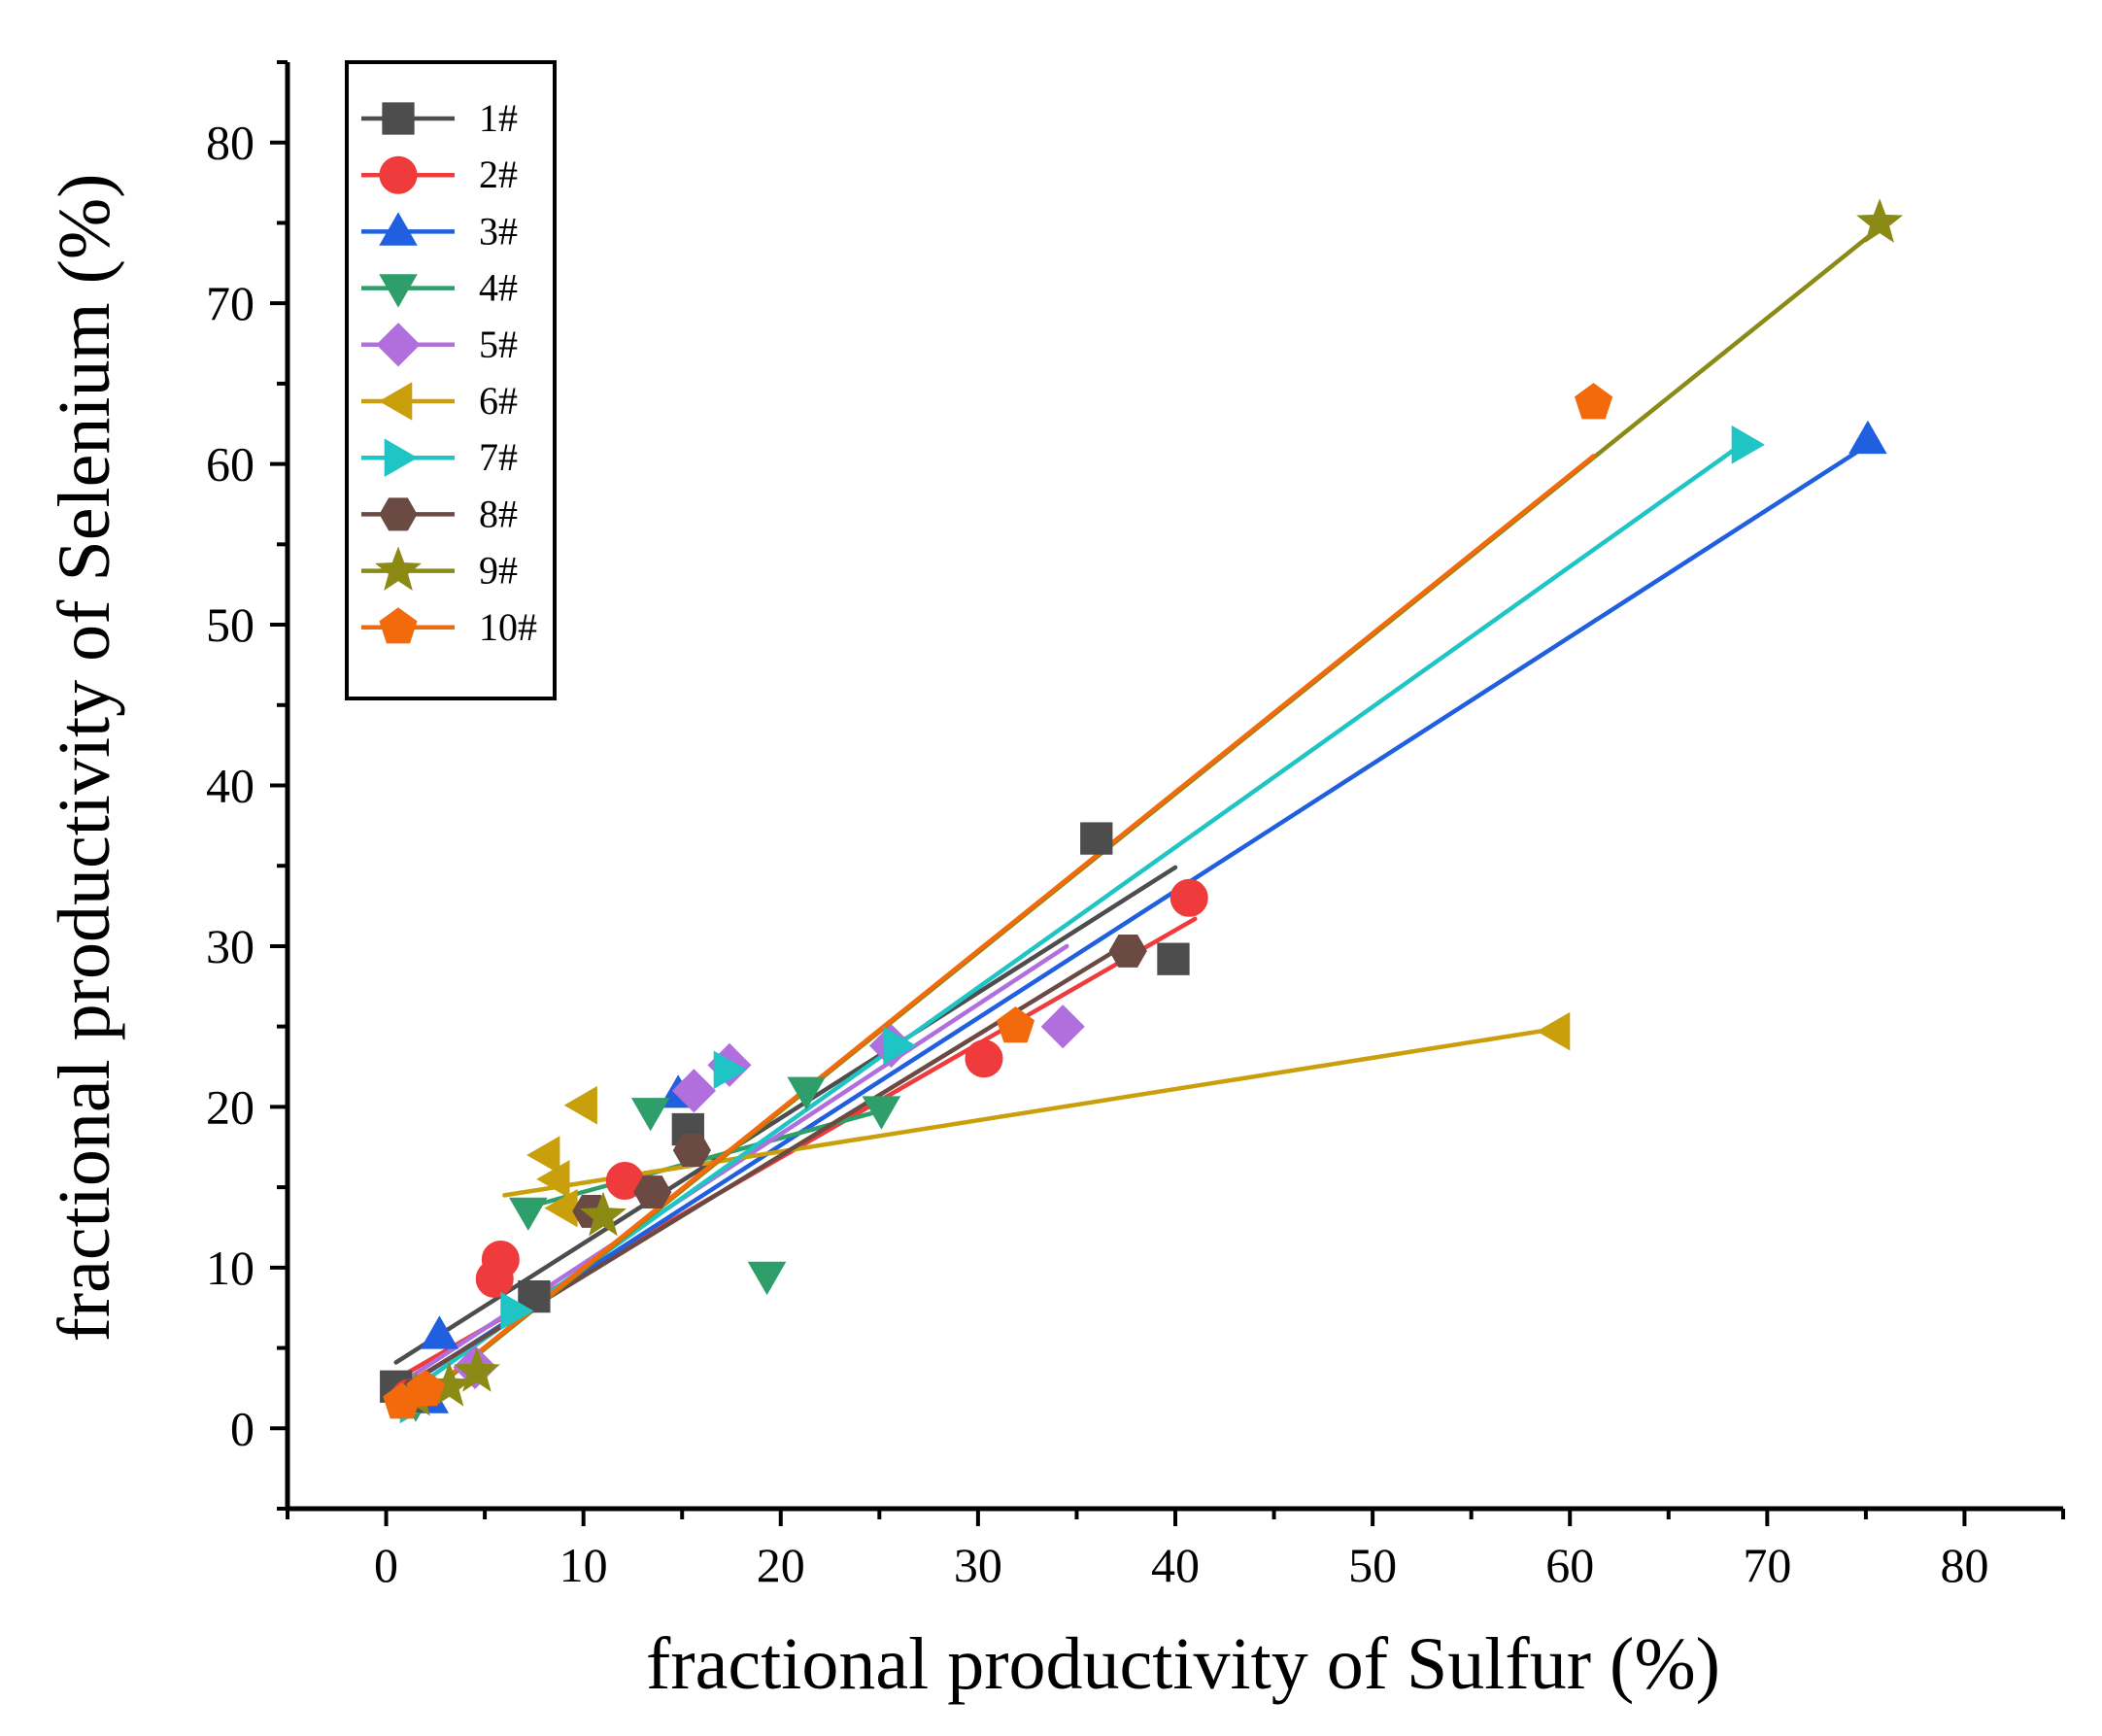 This screenshot has width=2102, height=1736. Describe the element at coordinates (499, 118) in the screenshot. I see `legend-label-1: 1#` at that location.